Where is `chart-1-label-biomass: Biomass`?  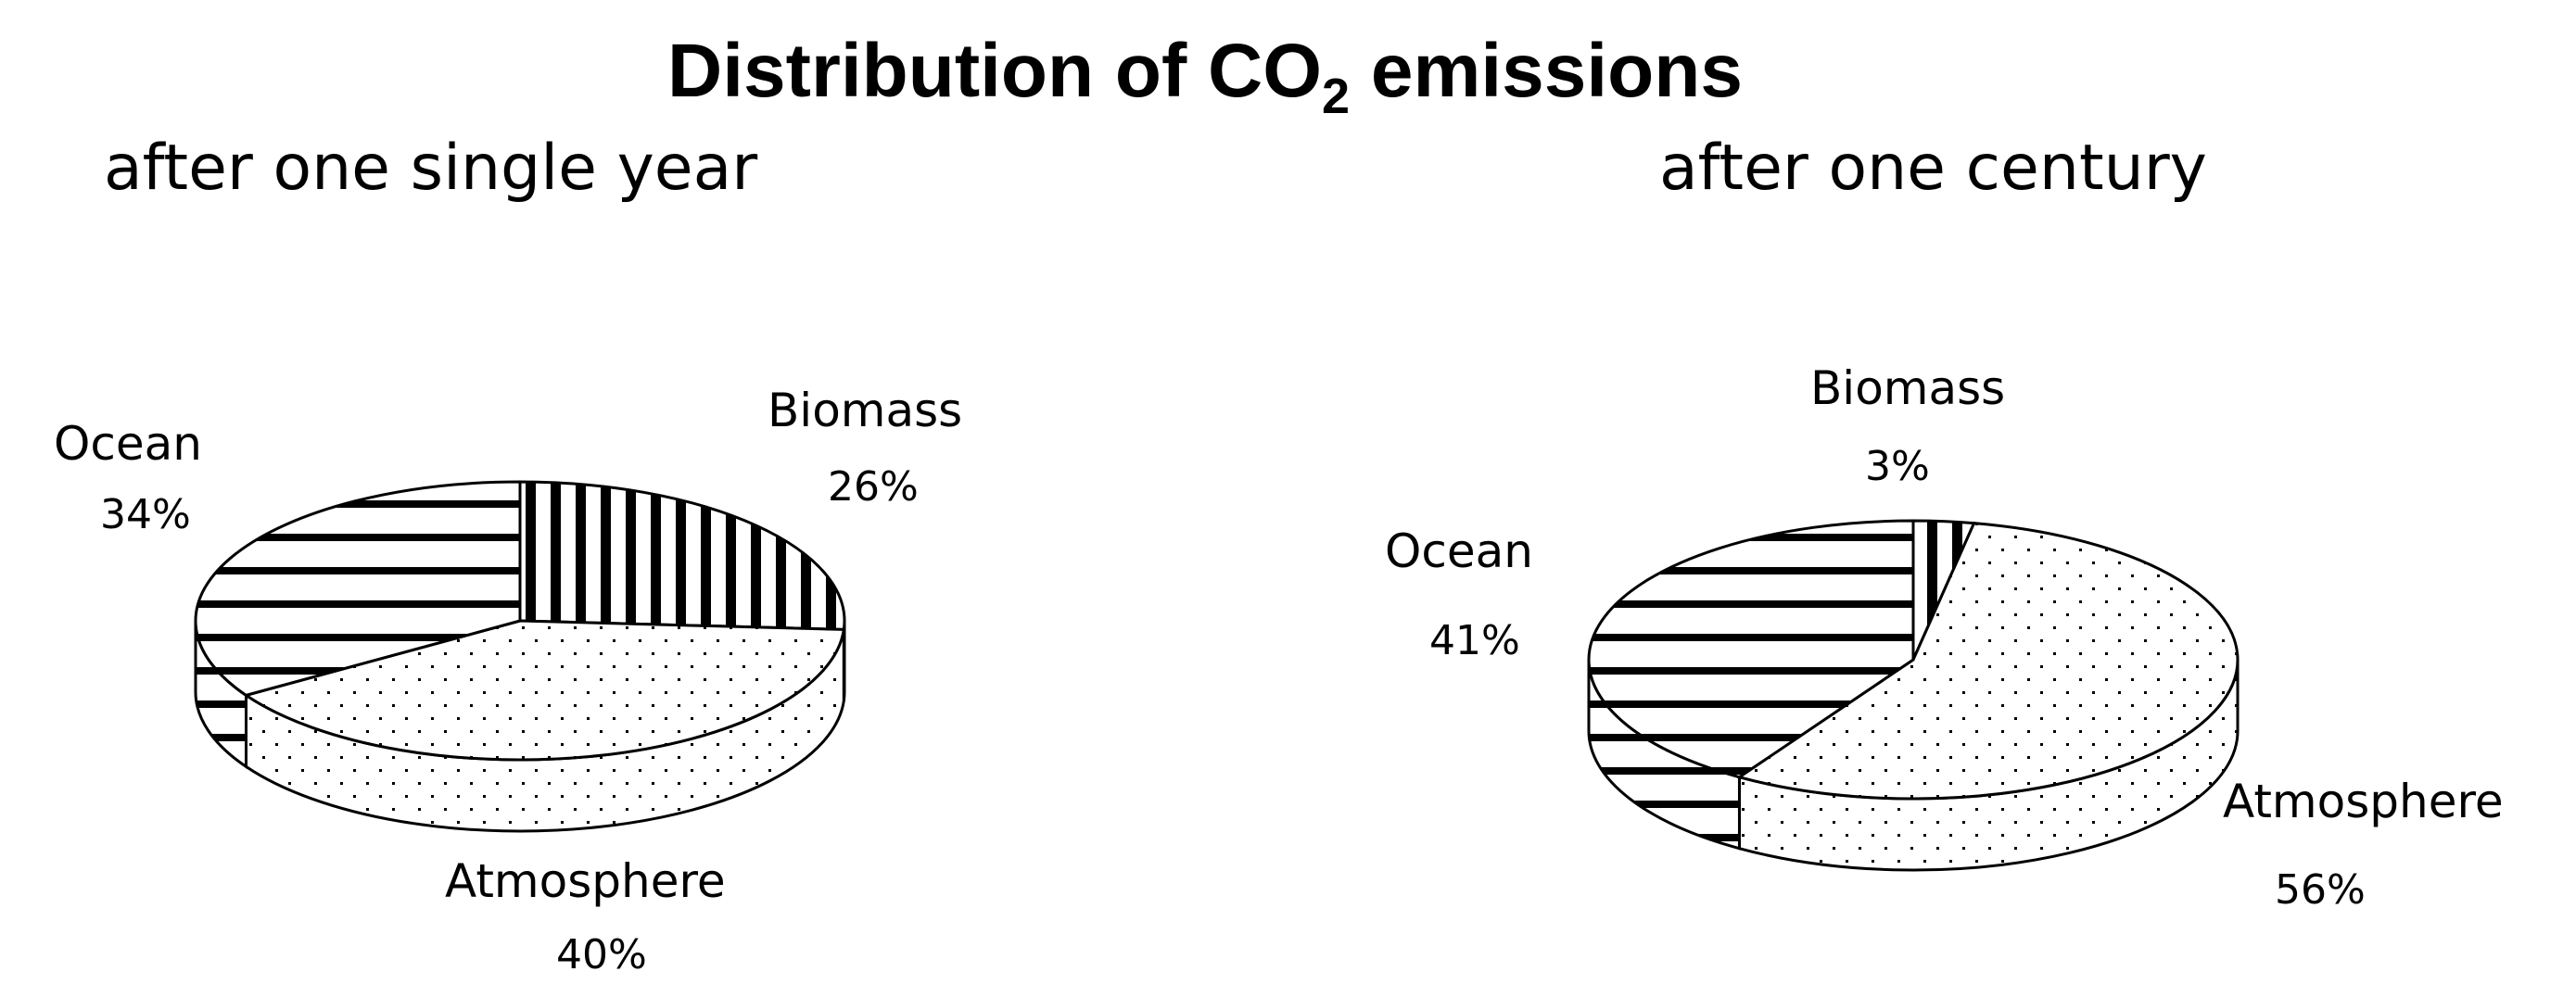 chart-1-label-biomass: Biomass is located at coordinates (865, 410).